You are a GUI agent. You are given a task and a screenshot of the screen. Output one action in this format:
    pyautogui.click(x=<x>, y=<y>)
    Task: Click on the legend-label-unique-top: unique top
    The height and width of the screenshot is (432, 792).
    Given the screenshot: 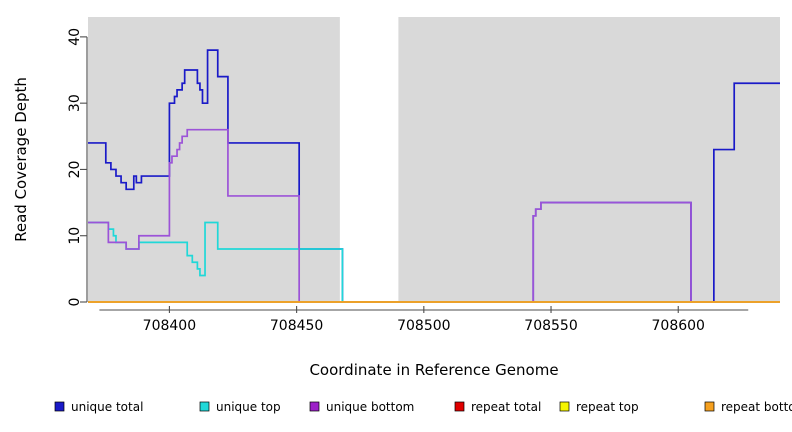 What is the action you would take?
    pyautogui.click(x=248, y=407)
    